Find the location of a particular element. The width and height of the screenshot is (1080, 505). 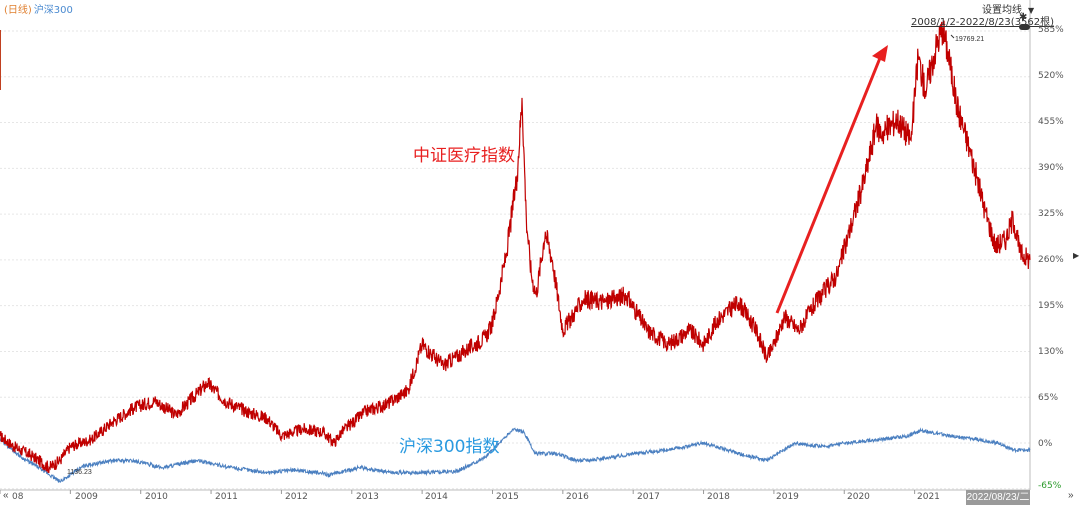

series-line-csi300 is located at coordinates (515, 455).